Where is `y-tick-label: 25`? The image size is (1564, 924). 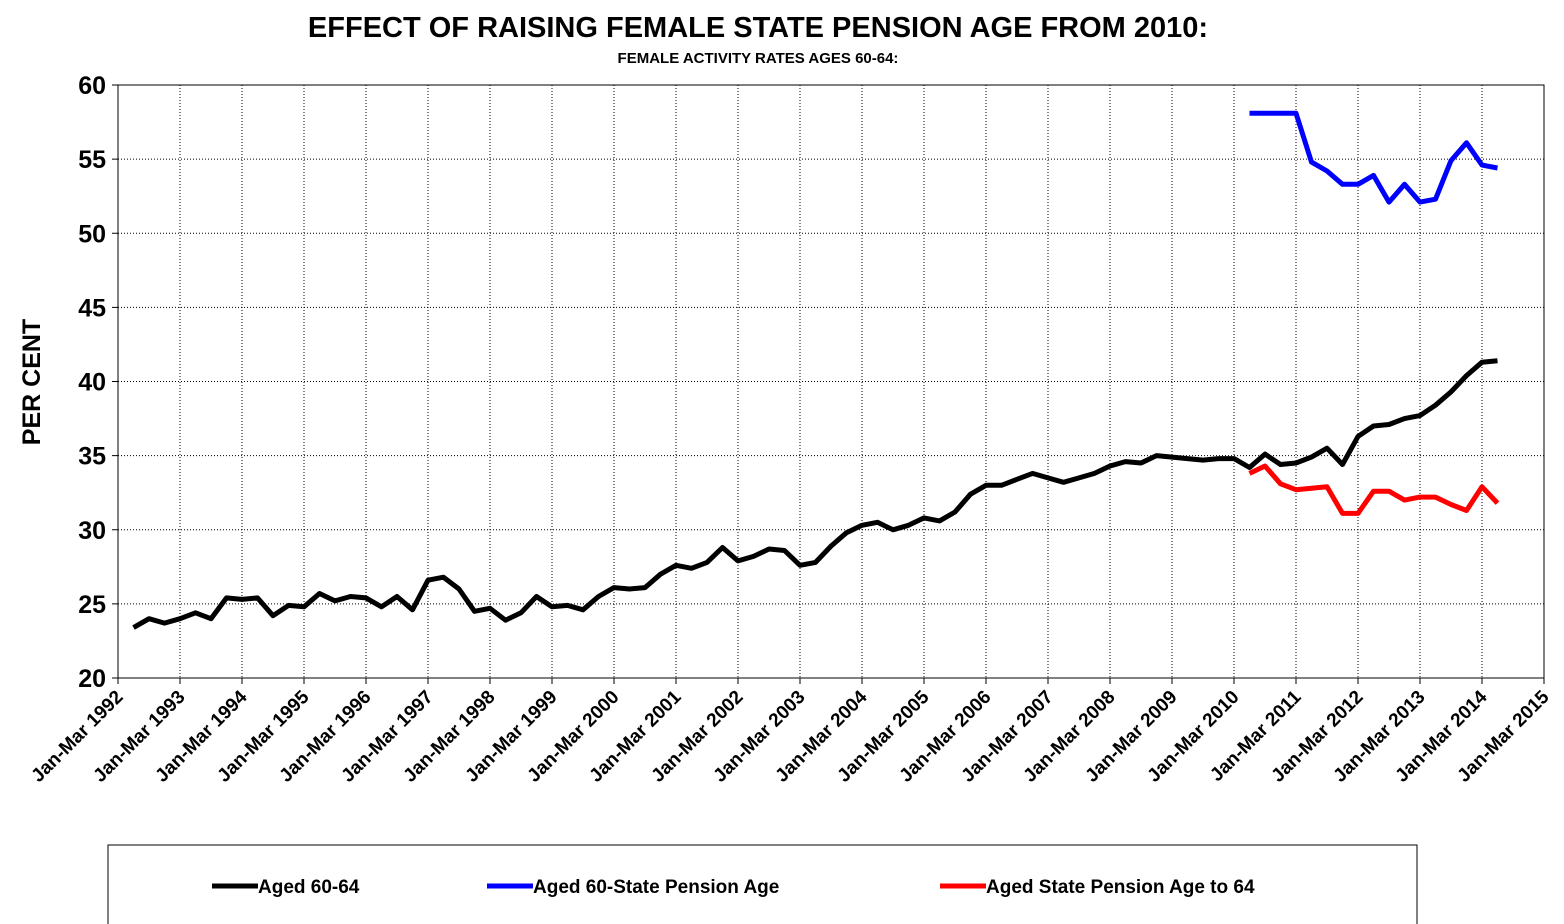
y-tick-label: 25 is located at coordinates (92, 605).